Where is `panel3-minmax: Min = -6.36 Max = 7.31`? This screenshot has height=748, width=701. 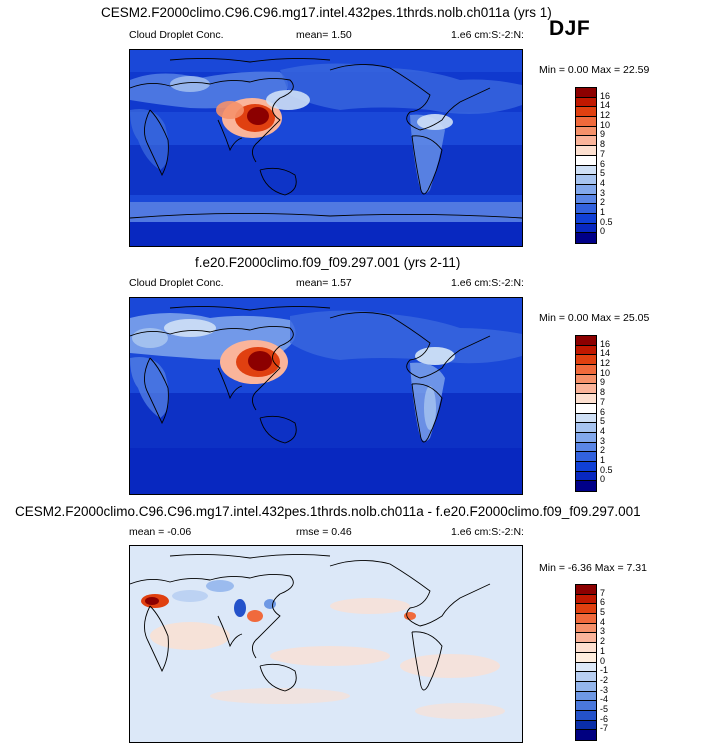
panel3-minmax: Min = -6.36 Max = 7.31 is located at coordinates (593, 568).